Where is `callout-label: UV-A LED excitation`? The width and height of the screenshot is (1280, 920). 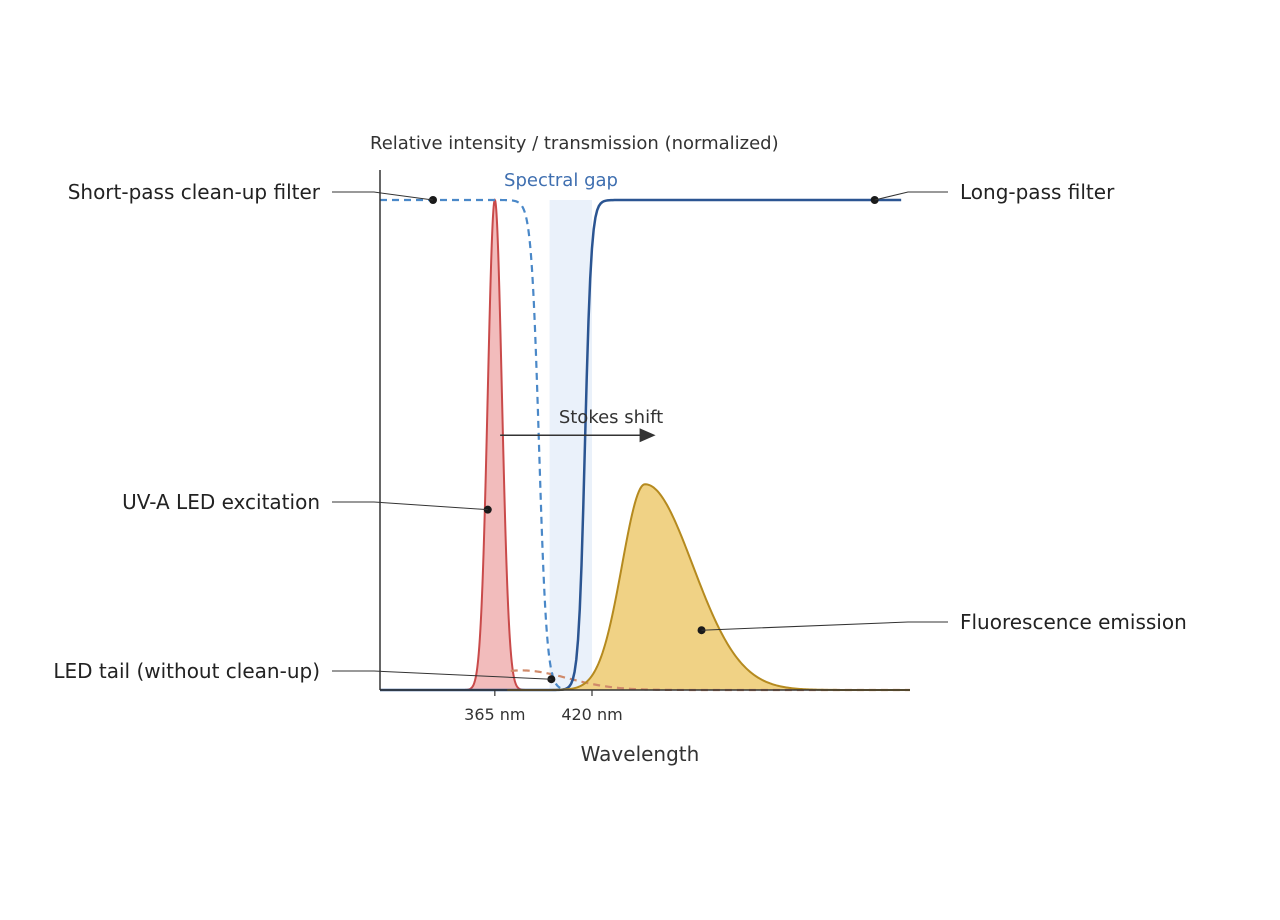 callout-label: UV-A LED excitation is located at coordinates (221, 502).